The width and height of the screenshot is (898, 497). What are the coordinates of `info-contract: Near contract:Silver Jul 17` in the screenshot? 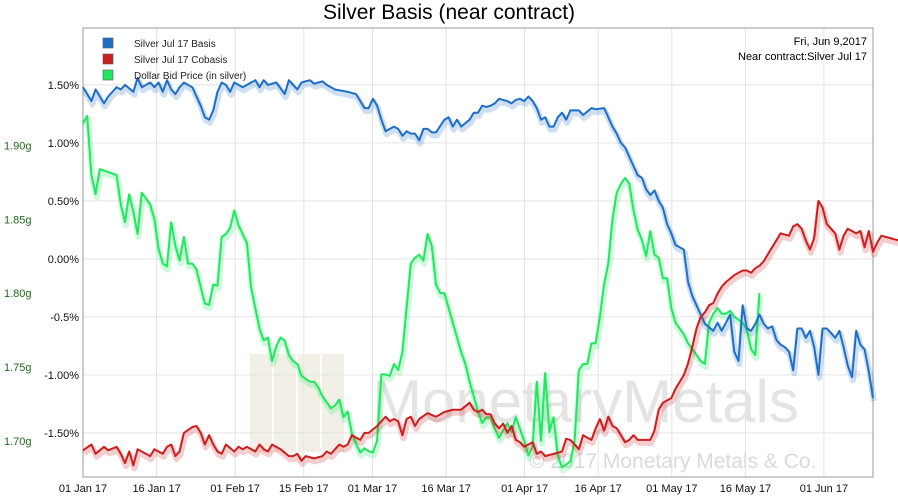 It's located at (802, 57).